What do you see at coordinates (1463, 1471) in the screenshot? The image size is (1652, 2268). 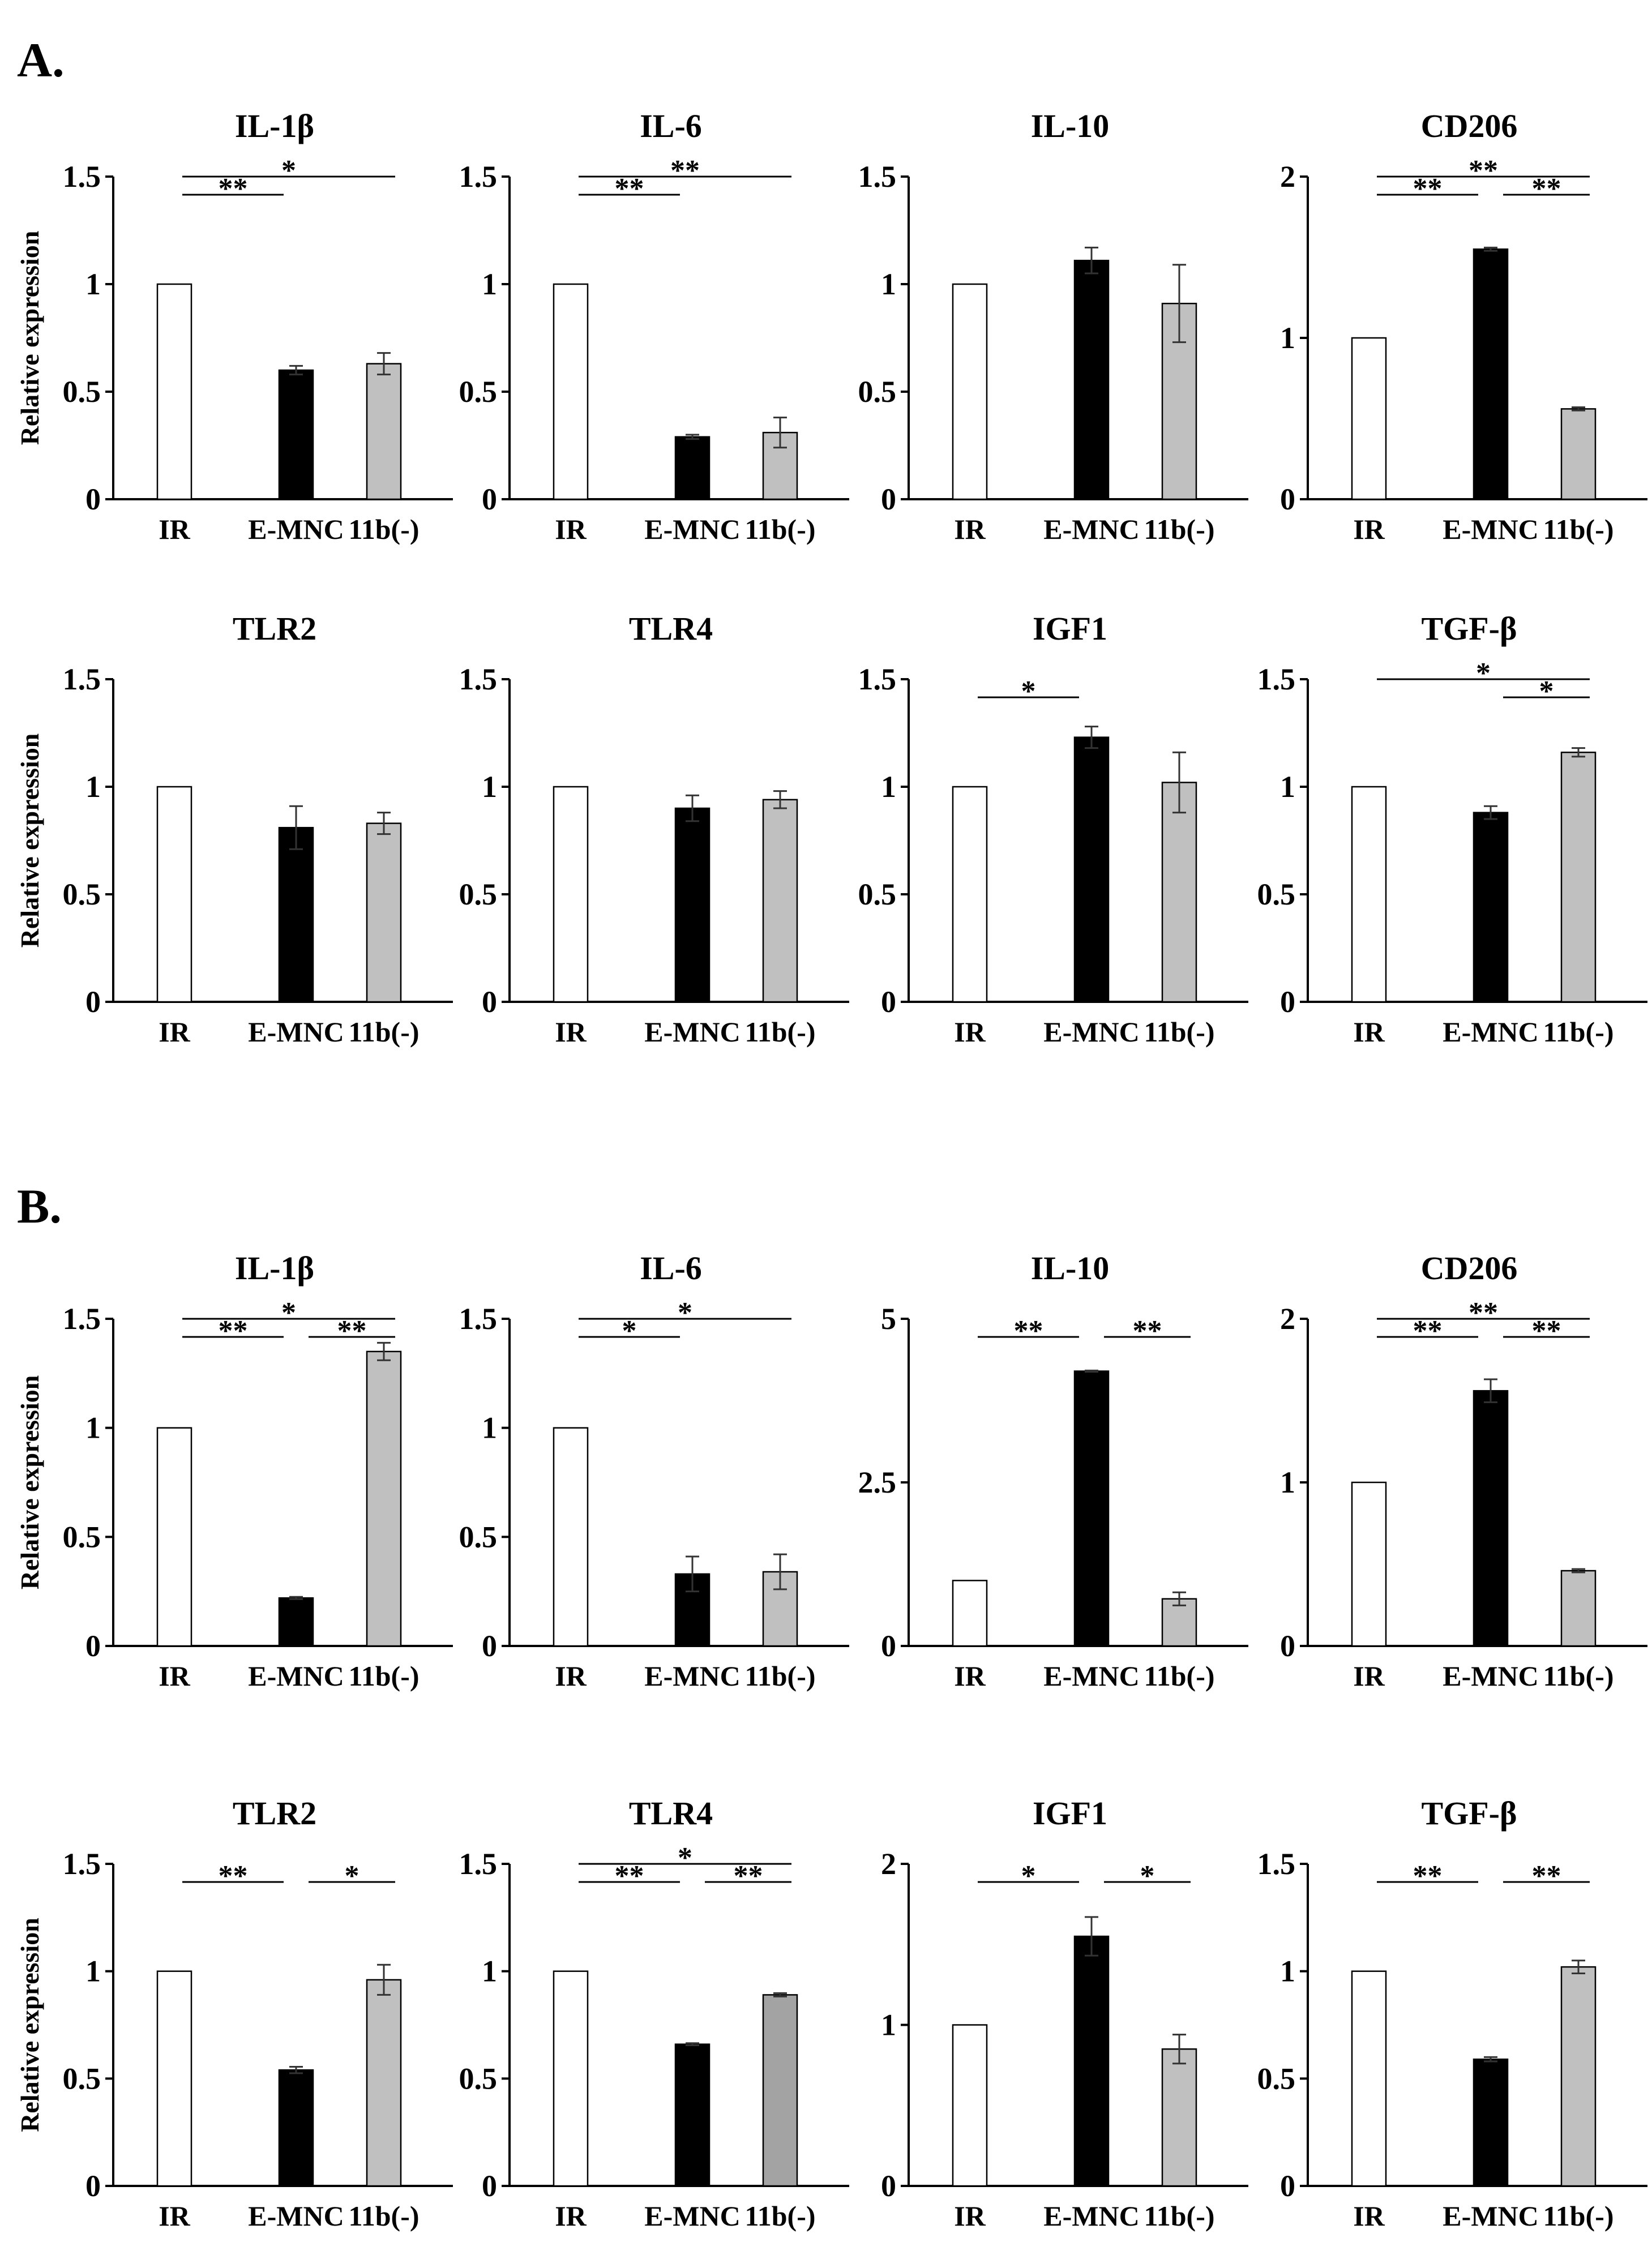 I see `chart-b-cd206: CD206 0 1 2 IR E-MNC 11b(-) ** ** **` at bounding box center [1463, 1471].